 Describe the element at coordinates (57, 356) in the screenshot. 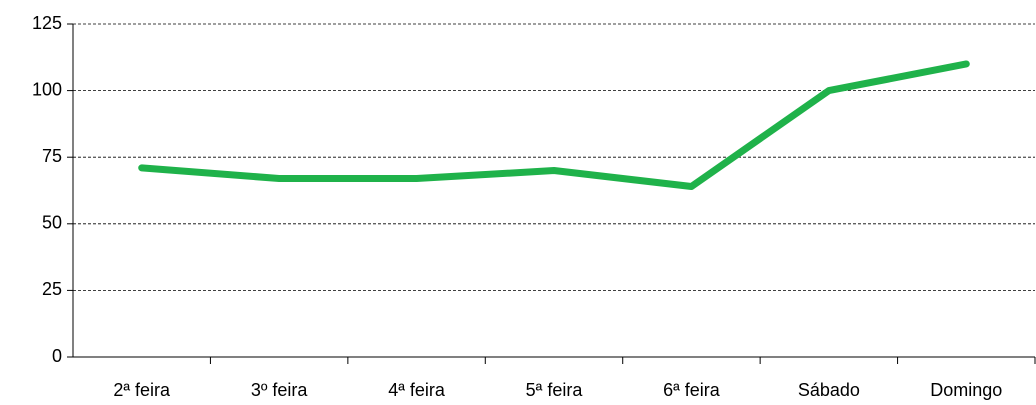

I see `y-tick-label: 0` at that location.